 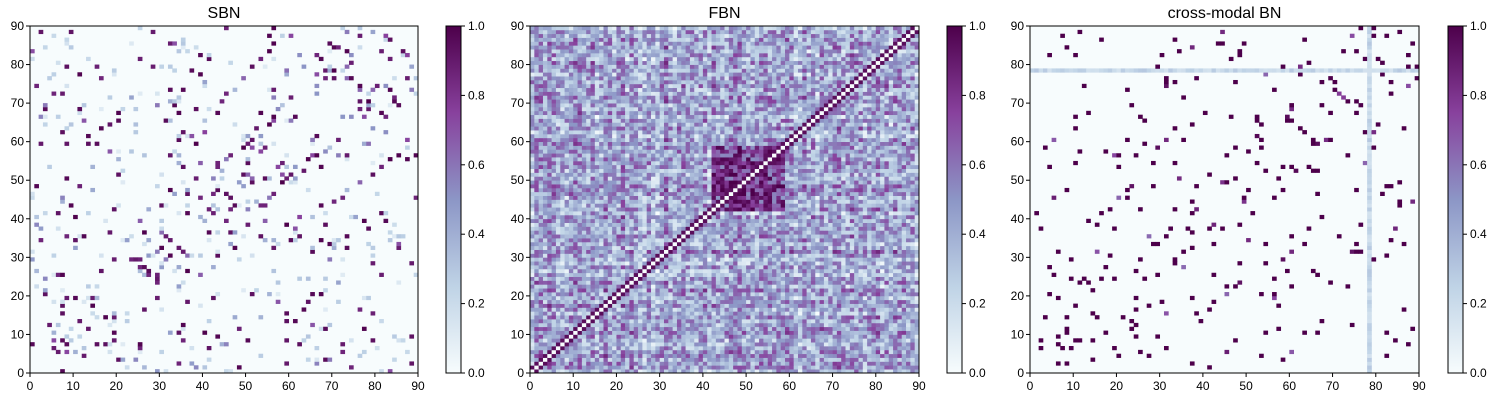 What do you see at coordinates (73, 386) in the screenshot?
I see `x-tick-label: 10` at bounding box center [73, 386].